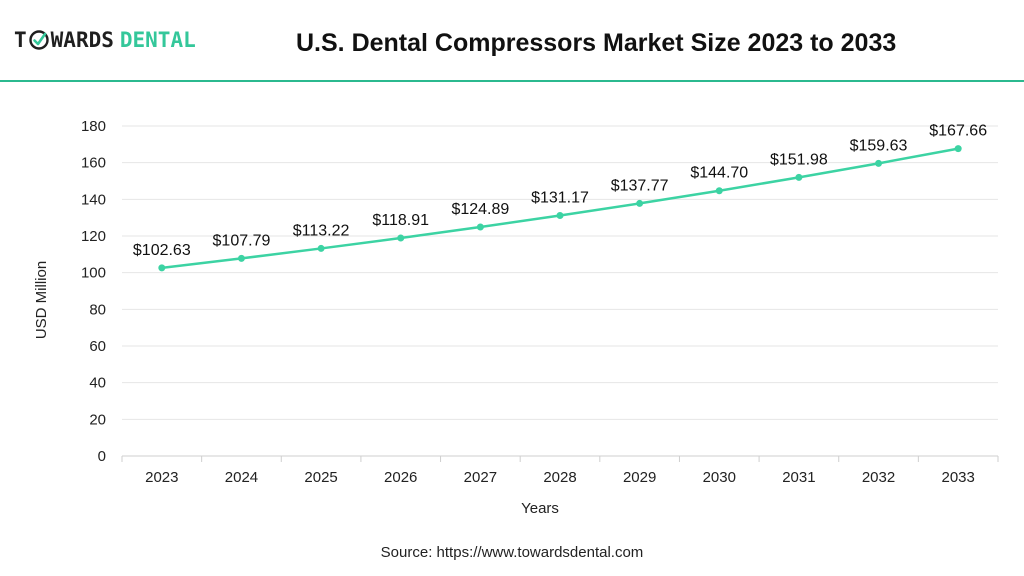 The height and width of the screenshot is (576, 1024). I want to click on y-tick-label: 40, so click(97, 383).